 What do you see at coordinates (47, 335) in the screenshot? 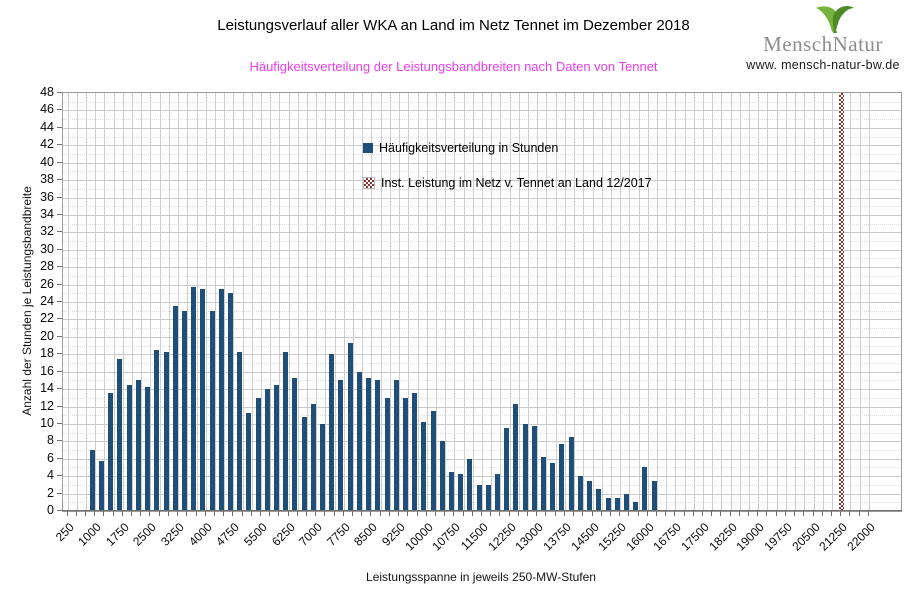
I see `y-tick-label: 20` at bounding box center [47, 335].